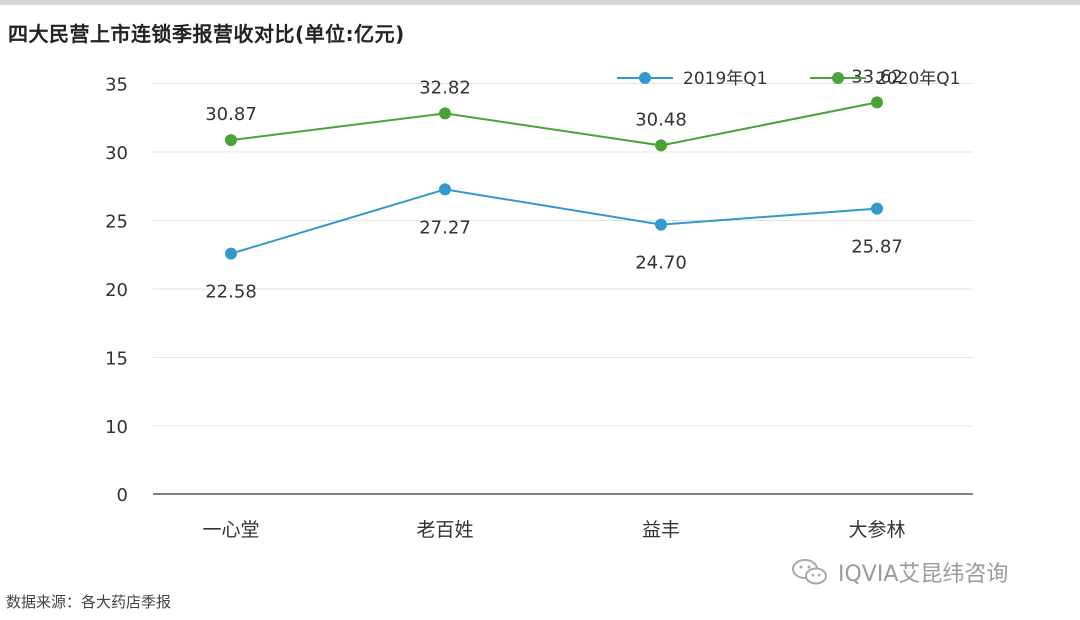  I want to click on data-label: 30.87, so click(231, 114).